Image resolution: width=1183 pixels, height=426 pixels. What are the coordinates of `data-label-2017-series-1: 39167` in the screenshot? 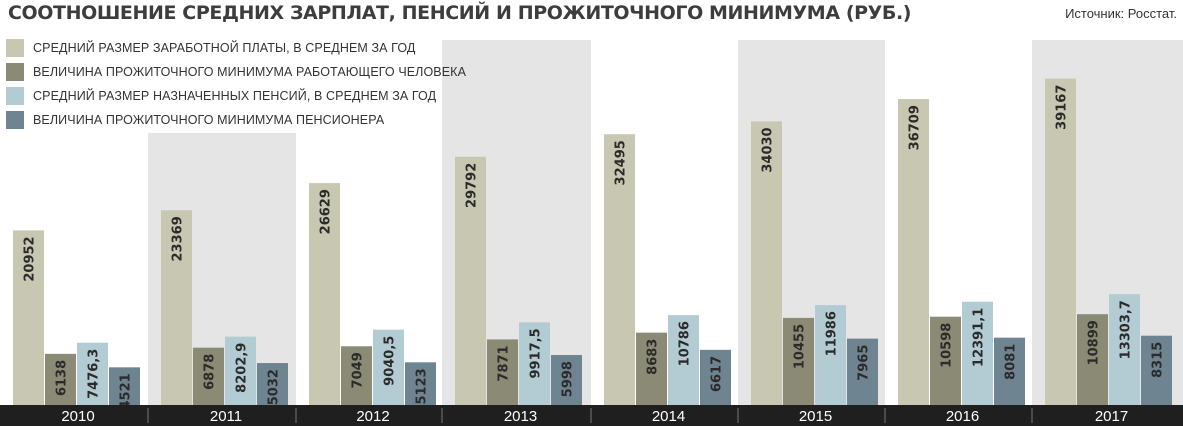 It's located at (1062, 107).